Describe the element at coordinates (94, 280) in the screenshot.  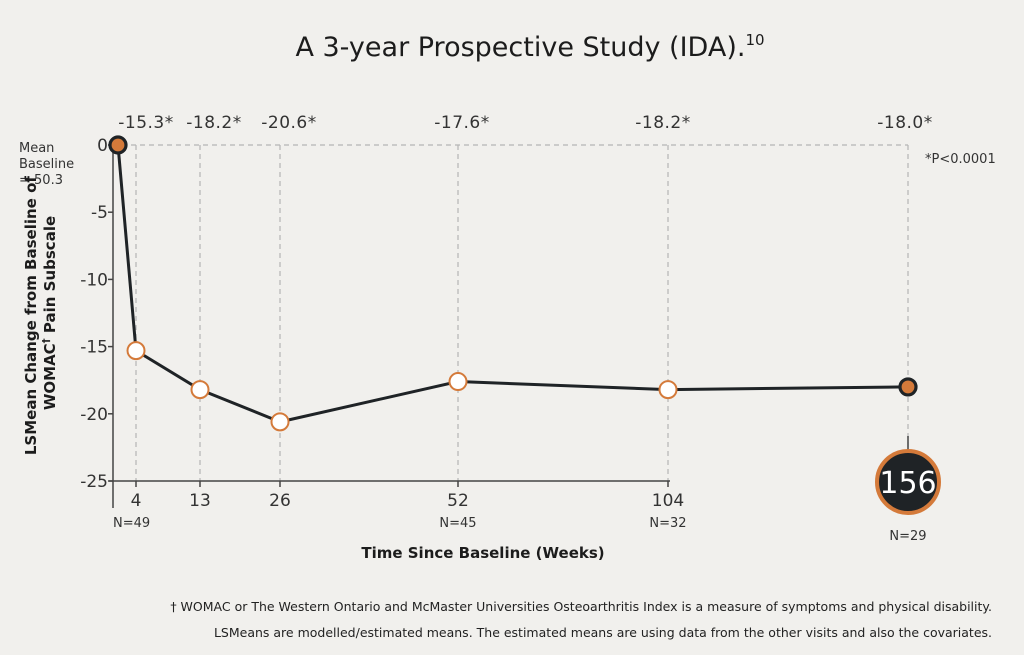
I see `y-tick-label: -10` at that location.